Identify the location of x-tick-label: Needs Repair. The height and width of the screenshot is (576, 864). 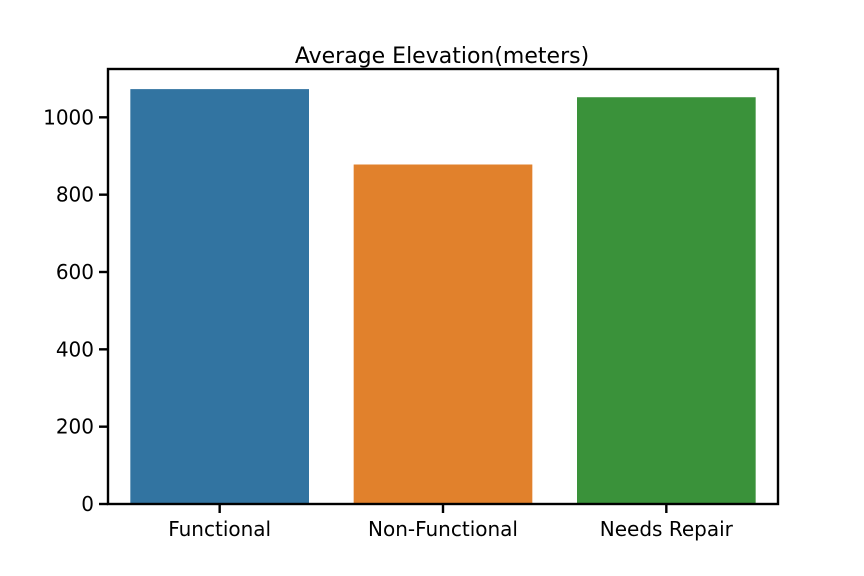
(667, 529).